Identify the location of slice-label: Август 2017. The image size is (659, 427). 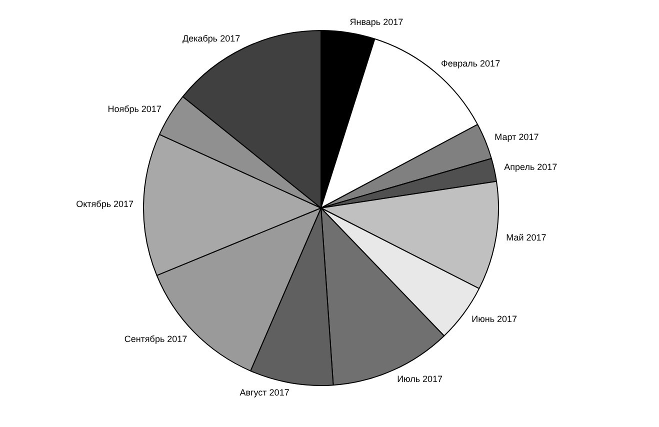
(265, 392).